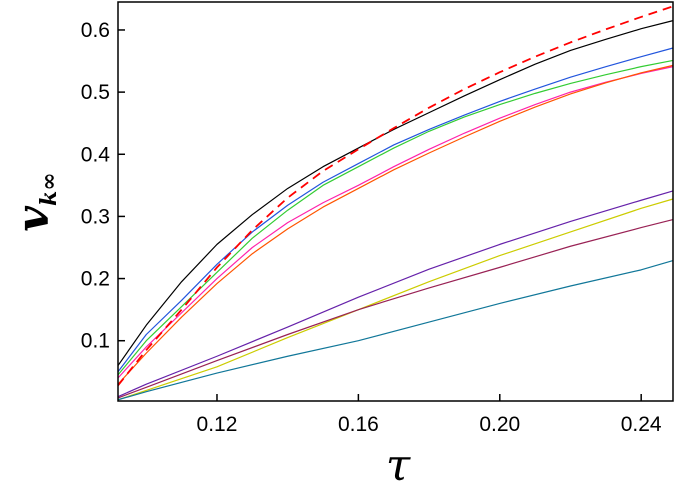  Describe the element at coordinates (641, 424) in the screenshot. I see `x-tick-label: 0.24` at that location.